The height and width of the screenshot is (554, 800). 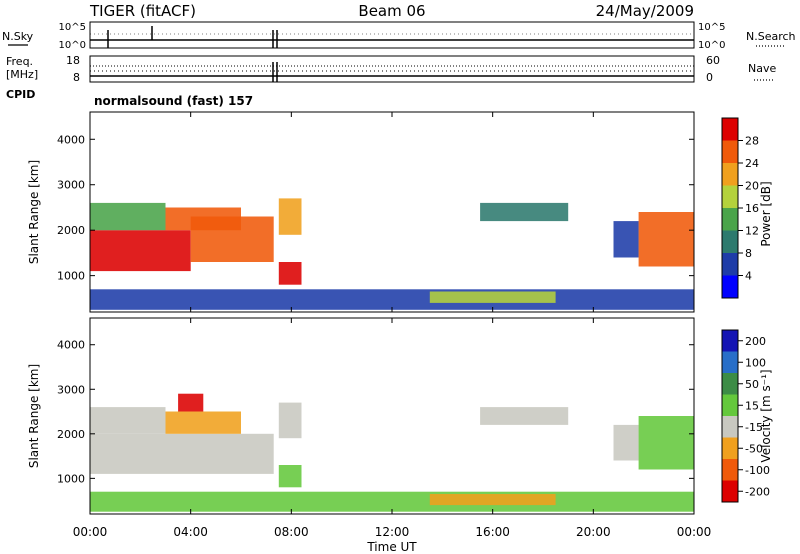 What do you see at coordinates (391, 11) in the screenshot?
I see `beam-title: Beam 06` at bounding box center [391, 11].